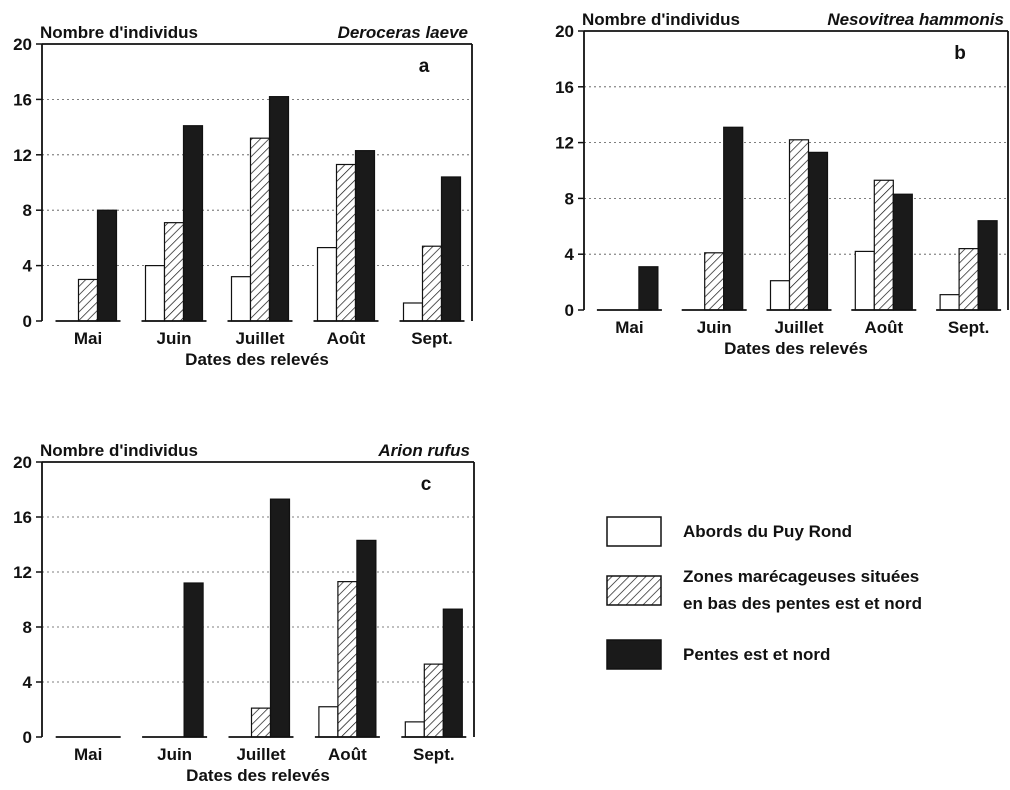 Image resolution: width=1010 pixels, height=790 pixels. I want to click on legend-item-1: Abords du Puy Rond, so click(729, 531).